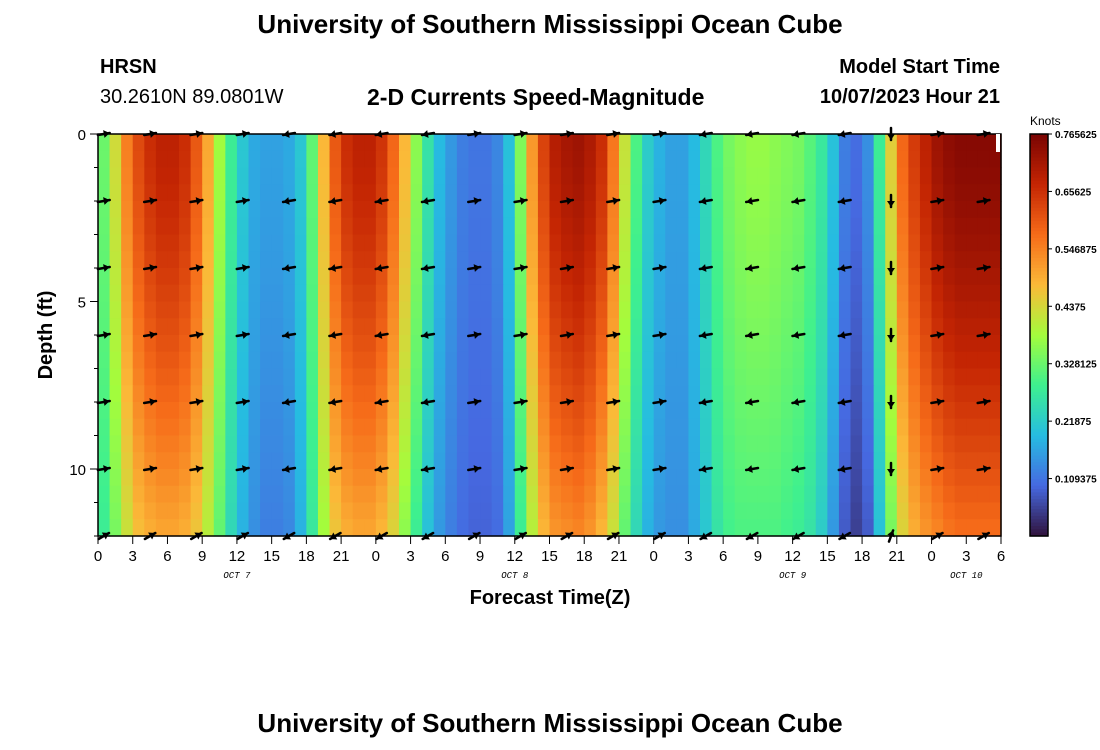 The width and height of the screenshot is (1100, 750). Describe the element at coordinates (862, 556) in the screenshot. I see `x-tick-label: 18` at that location.